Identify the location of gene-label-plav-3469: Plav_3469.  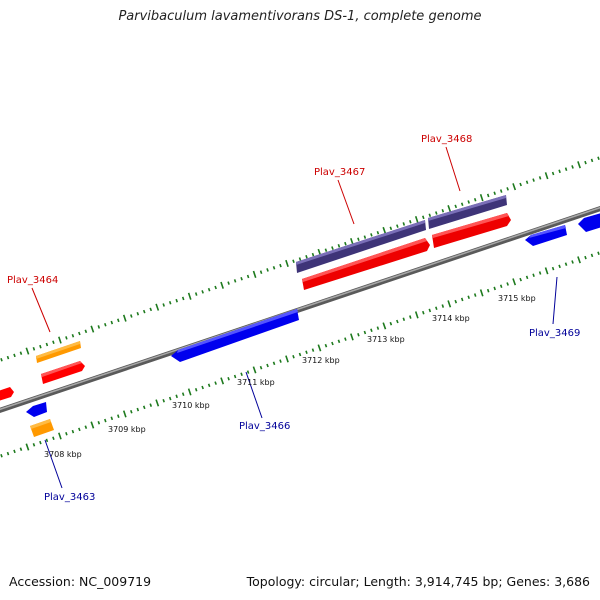
(554, 333).